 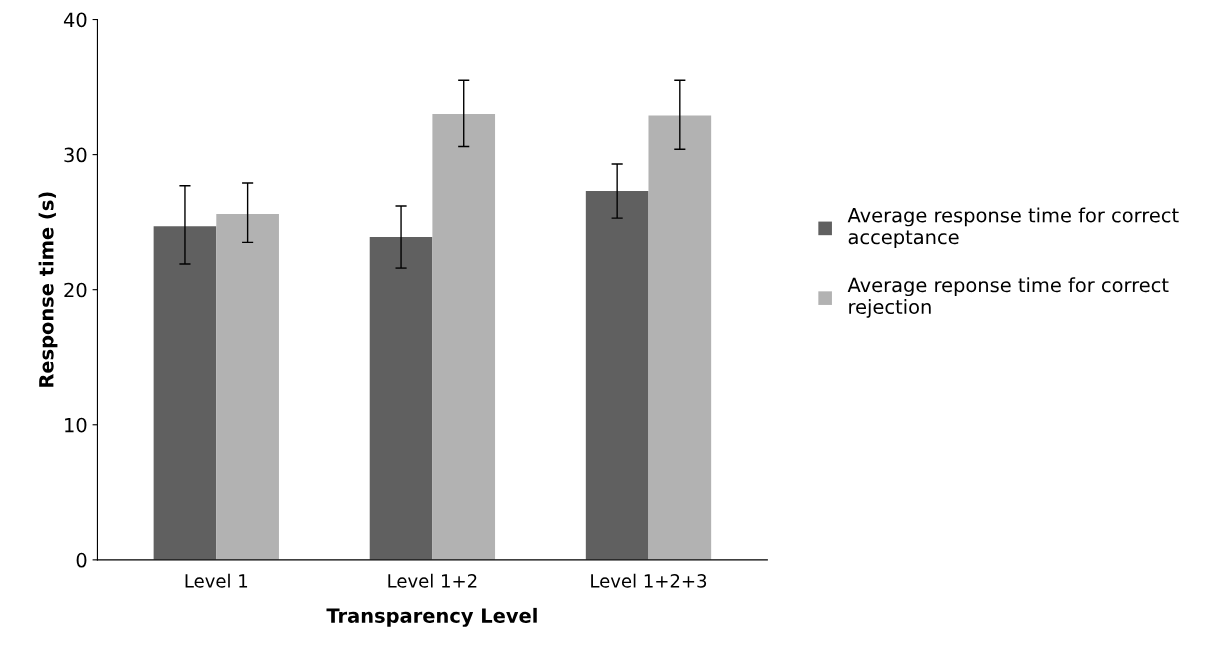 What do you see at coordinates (76, 425) in the screenshot?
I see `y-tick-label: 10` at bounding box center [76, 425].